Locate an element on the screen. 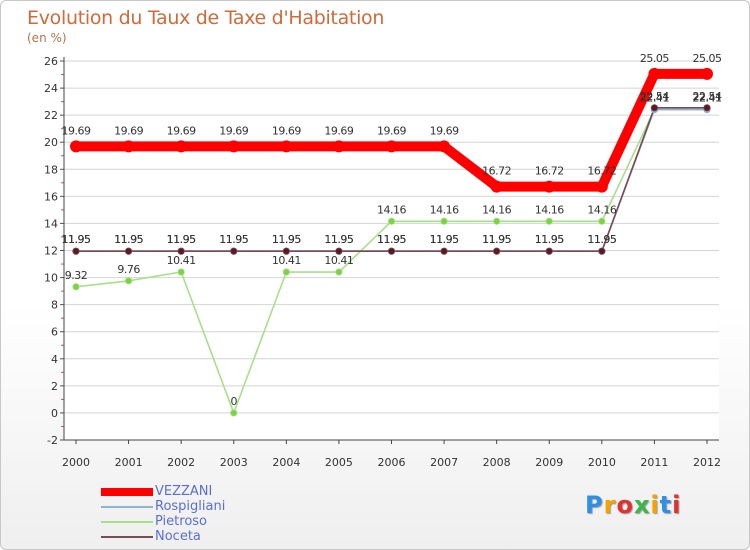  x-tick-label: 2001 is located at coordinates (129, 462).